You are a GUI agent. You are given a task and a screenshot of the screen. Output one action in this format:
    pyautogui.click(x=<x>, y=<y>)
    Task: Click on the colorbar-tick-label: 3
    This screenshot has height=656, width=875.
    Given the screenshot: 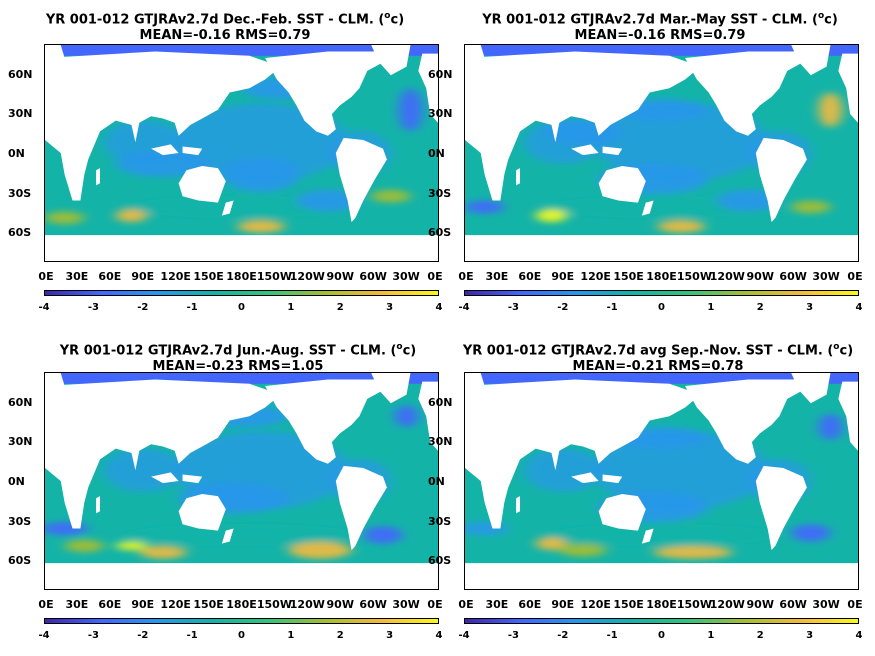 What is the action you would take?
    pyautogui.click(x=390, y=307)
    